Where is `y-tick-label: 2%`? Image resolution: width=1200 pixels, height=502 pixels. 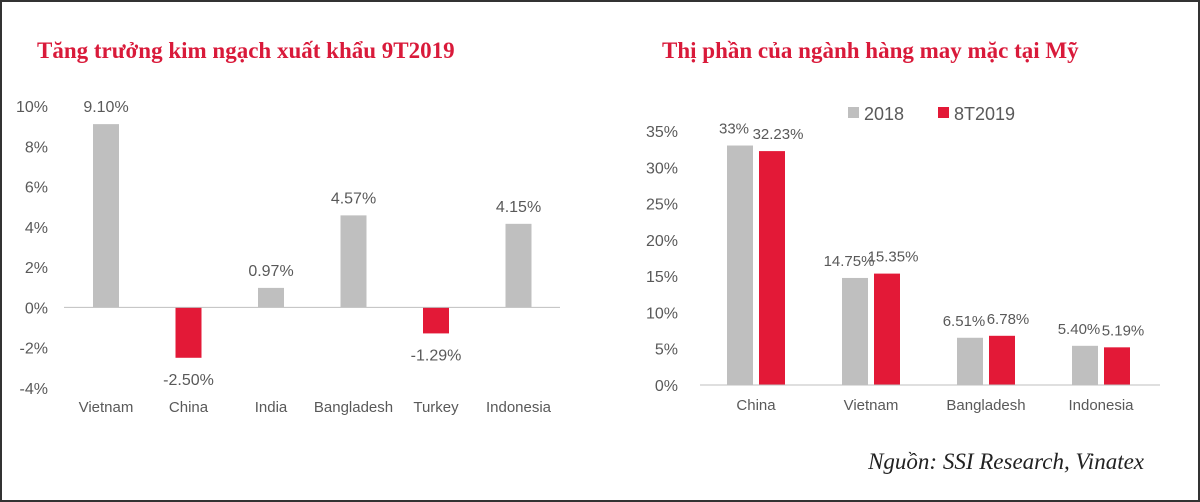
y-tick-label: 2% is located at coordinates (36, 268).